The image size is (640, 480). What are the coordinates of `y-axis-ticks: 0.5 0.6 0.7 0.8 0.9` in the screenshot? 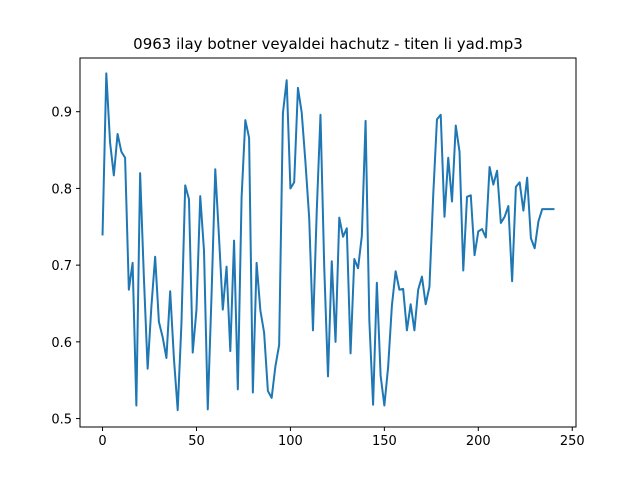 It's located at (65, 267).